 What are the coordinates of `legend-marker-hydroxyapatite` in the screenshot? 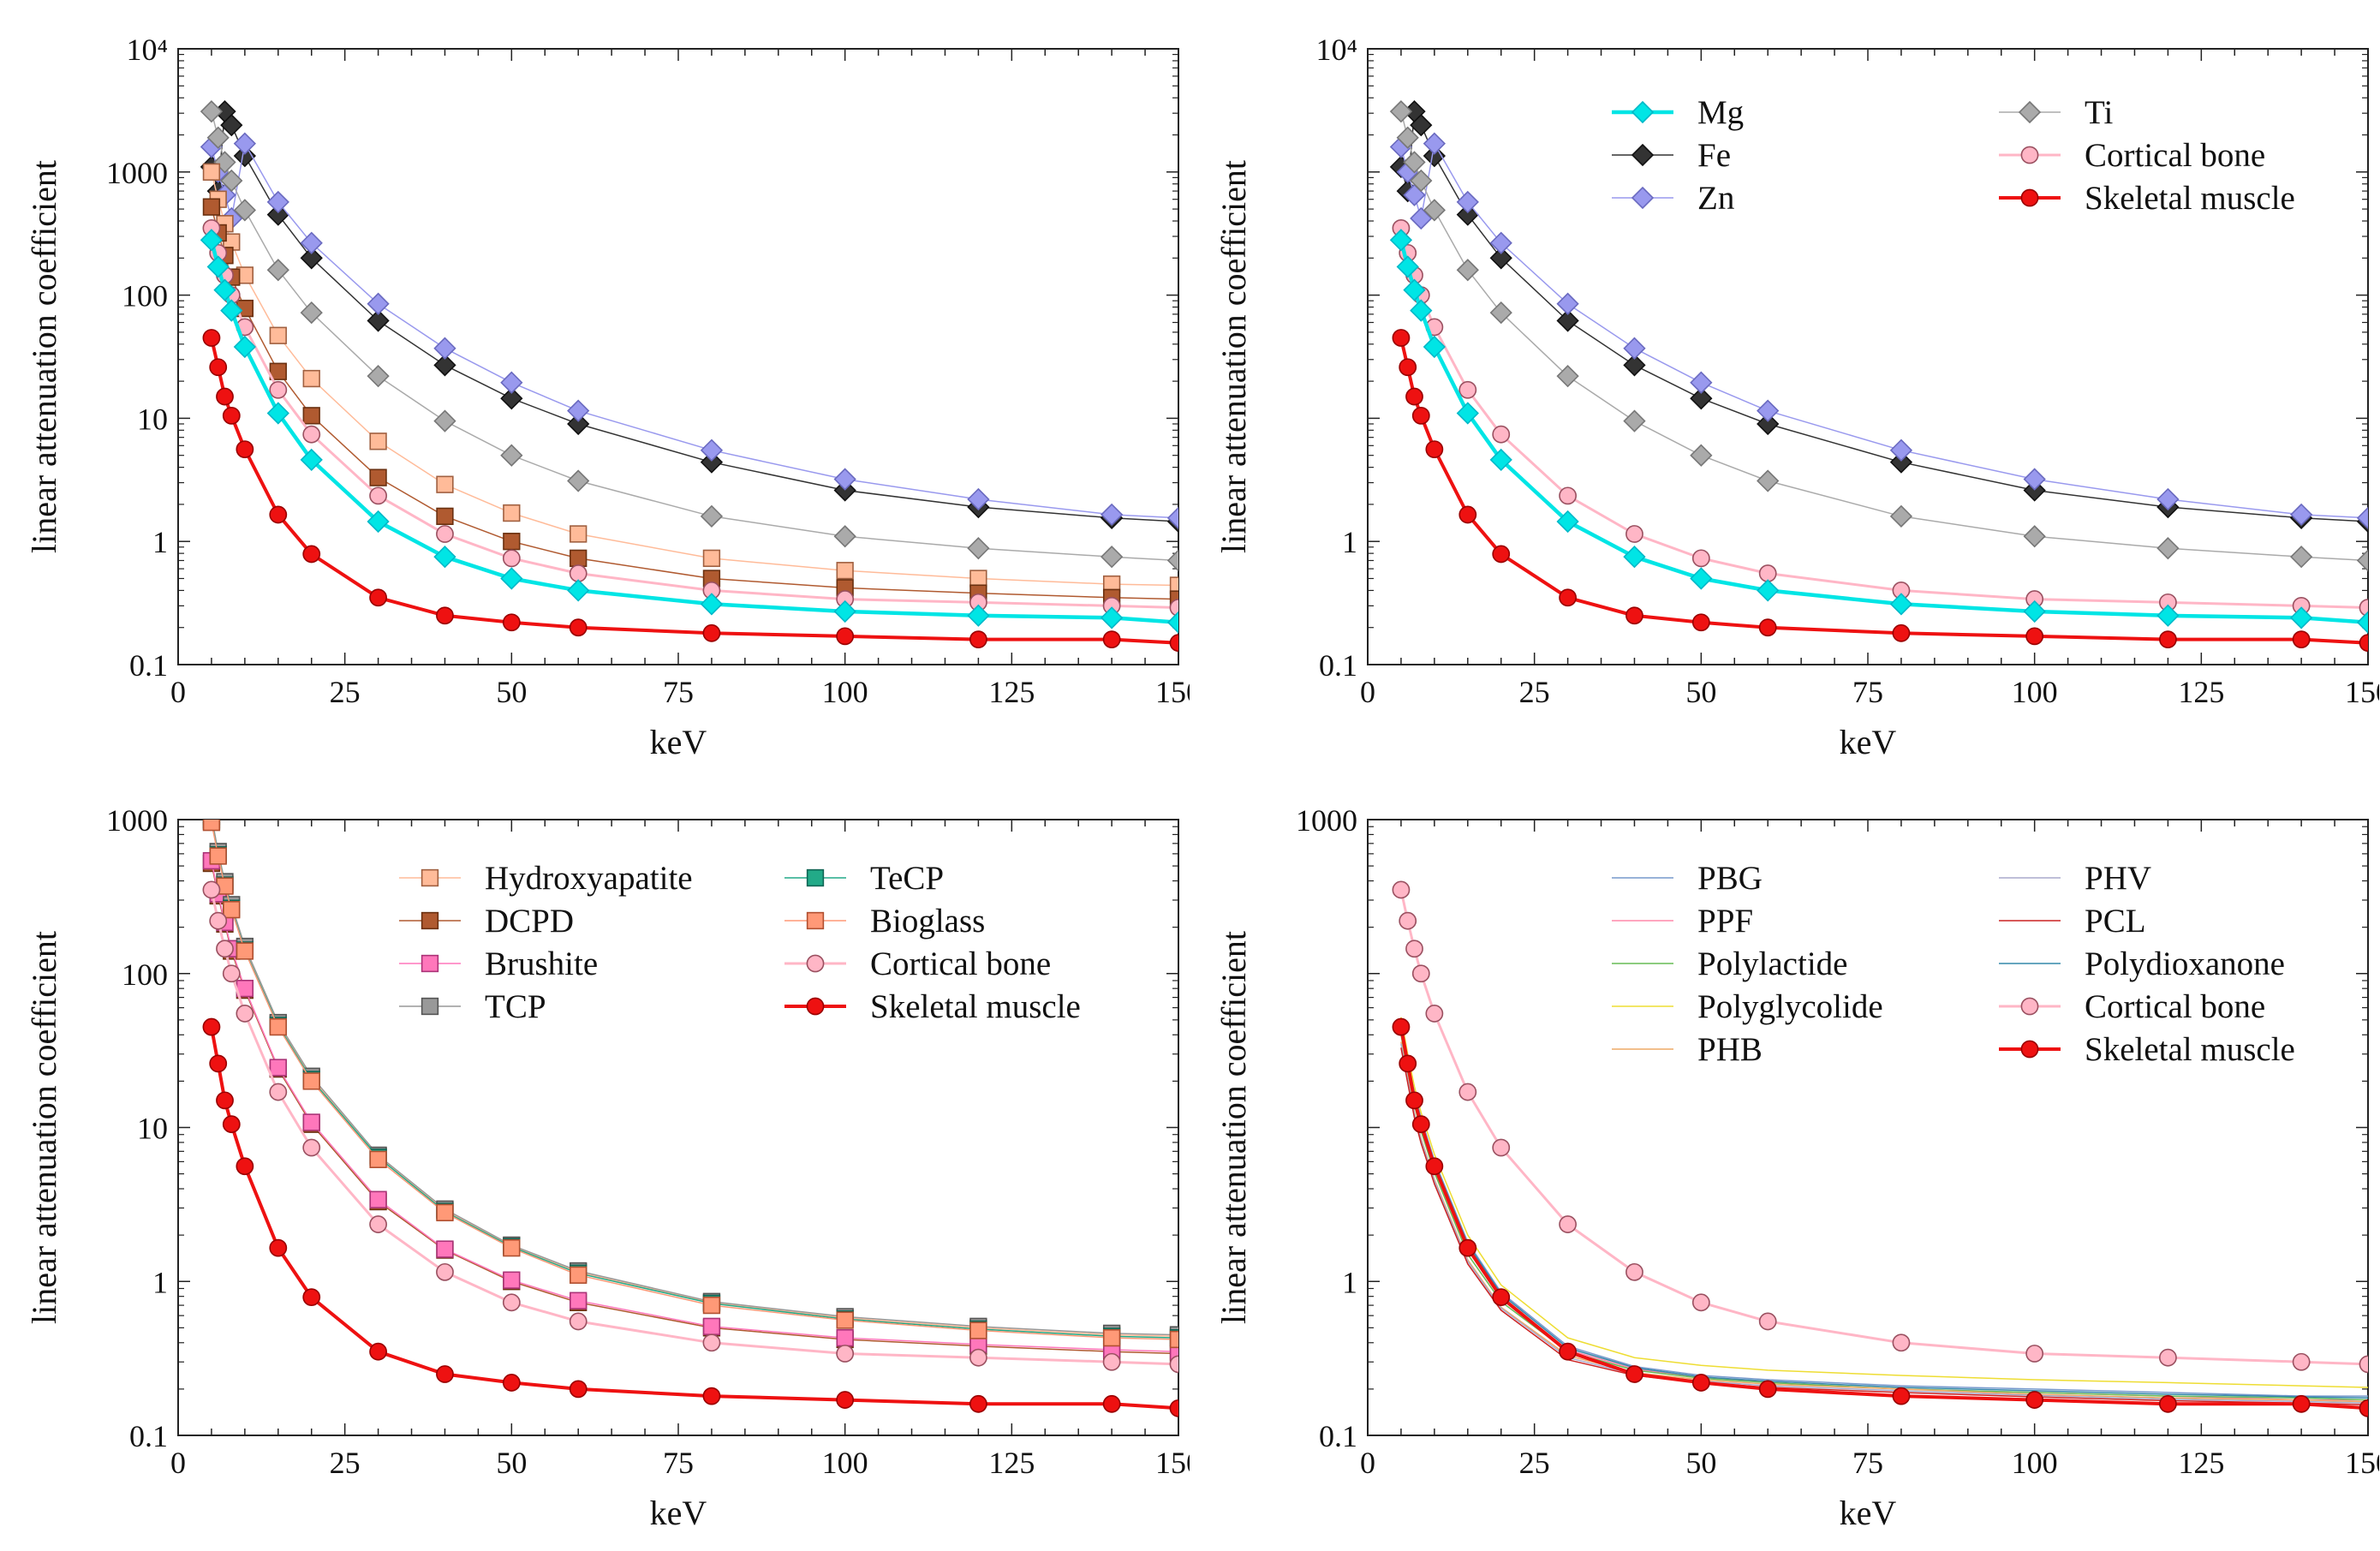 It's located at (430, 877).